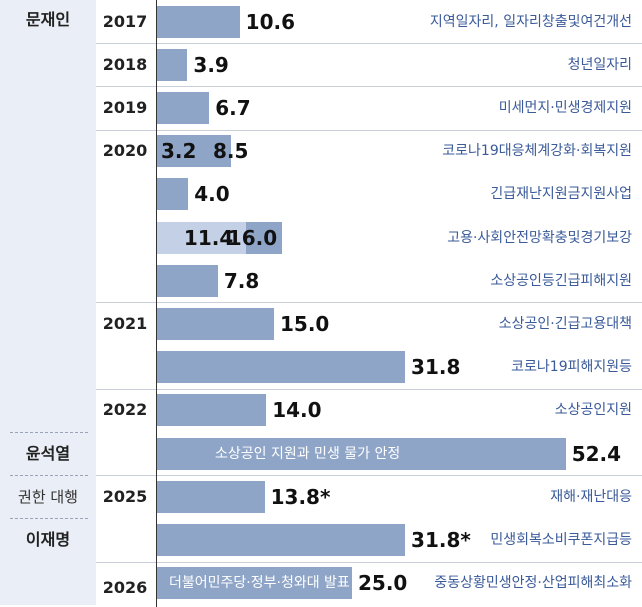 This screenshot has width=642, height=607. Describe the element at coordinates (211, 64) in the screenshot. I see `value-label: 3.9` at that location.